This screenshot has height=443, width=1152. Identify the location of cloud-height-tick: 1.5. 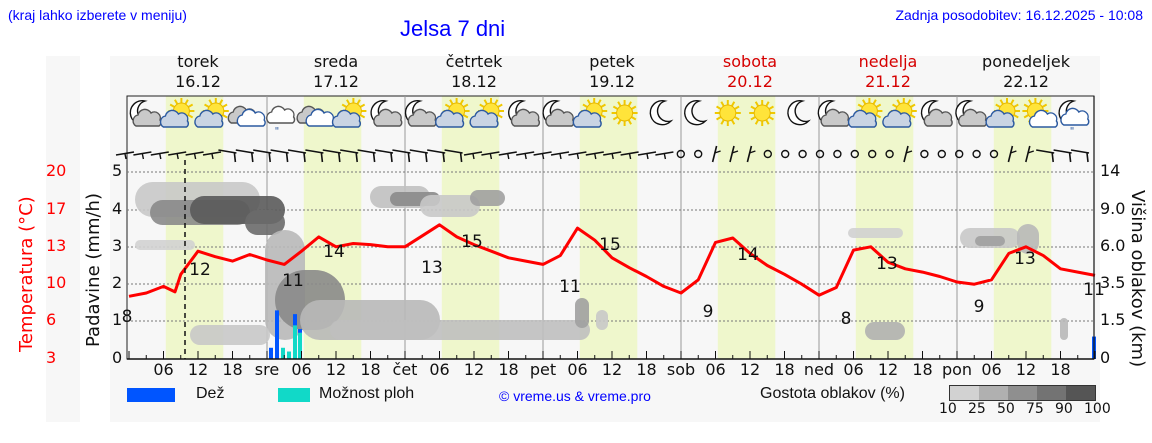
(1113, 319).